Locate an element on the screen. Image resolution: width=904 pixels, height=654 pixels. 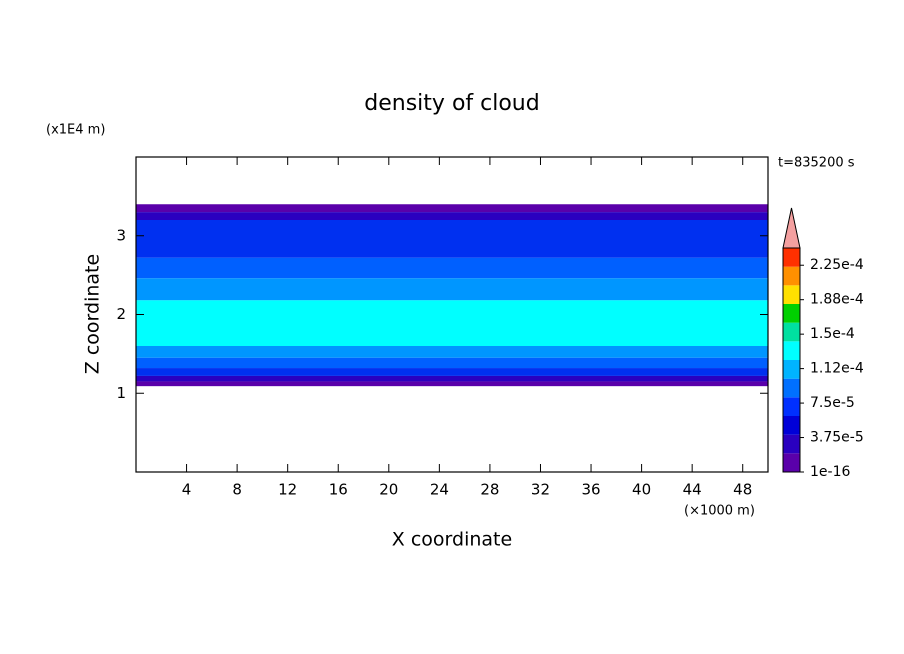
x-tick-label: 48 is located at coordinates (742, 490).